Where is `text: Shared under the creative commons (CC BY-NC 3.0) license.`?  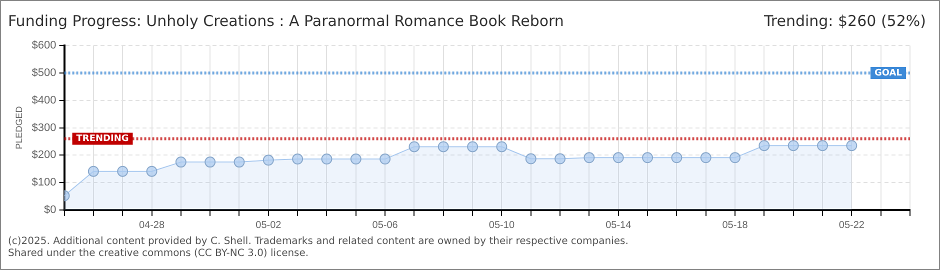
text: Shared under the creative commons (CC BY-NC 3.0) license. is located at coordinates (159, 254).